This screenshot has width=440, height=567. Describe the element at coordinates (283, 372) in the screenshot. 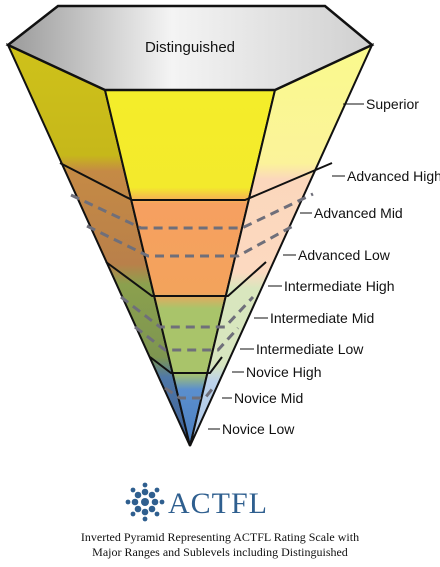

I see `level-label-novice-high: Novice High` at that location.